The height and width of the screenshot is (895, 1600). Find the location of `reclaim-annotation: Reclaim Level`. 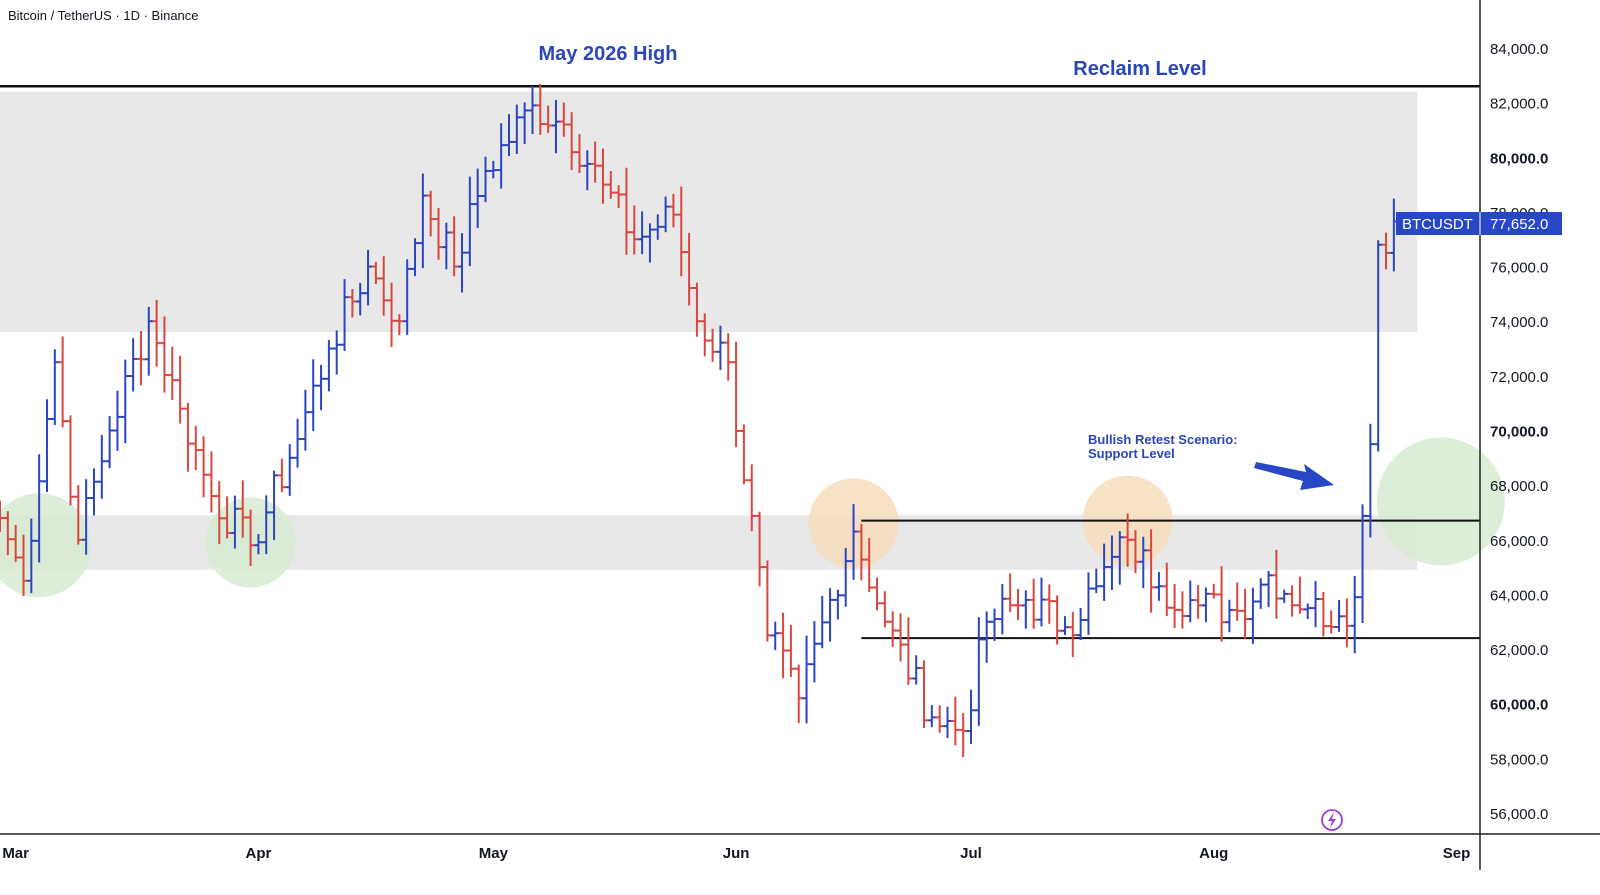

reclaim-annotation: Reclaim Level is located at coordinates (1139, 69).